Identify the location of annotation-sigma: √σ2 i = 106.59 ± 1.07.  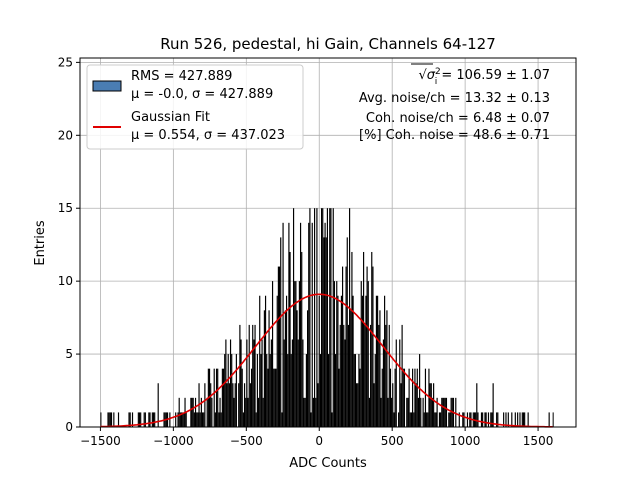
(484, 77).